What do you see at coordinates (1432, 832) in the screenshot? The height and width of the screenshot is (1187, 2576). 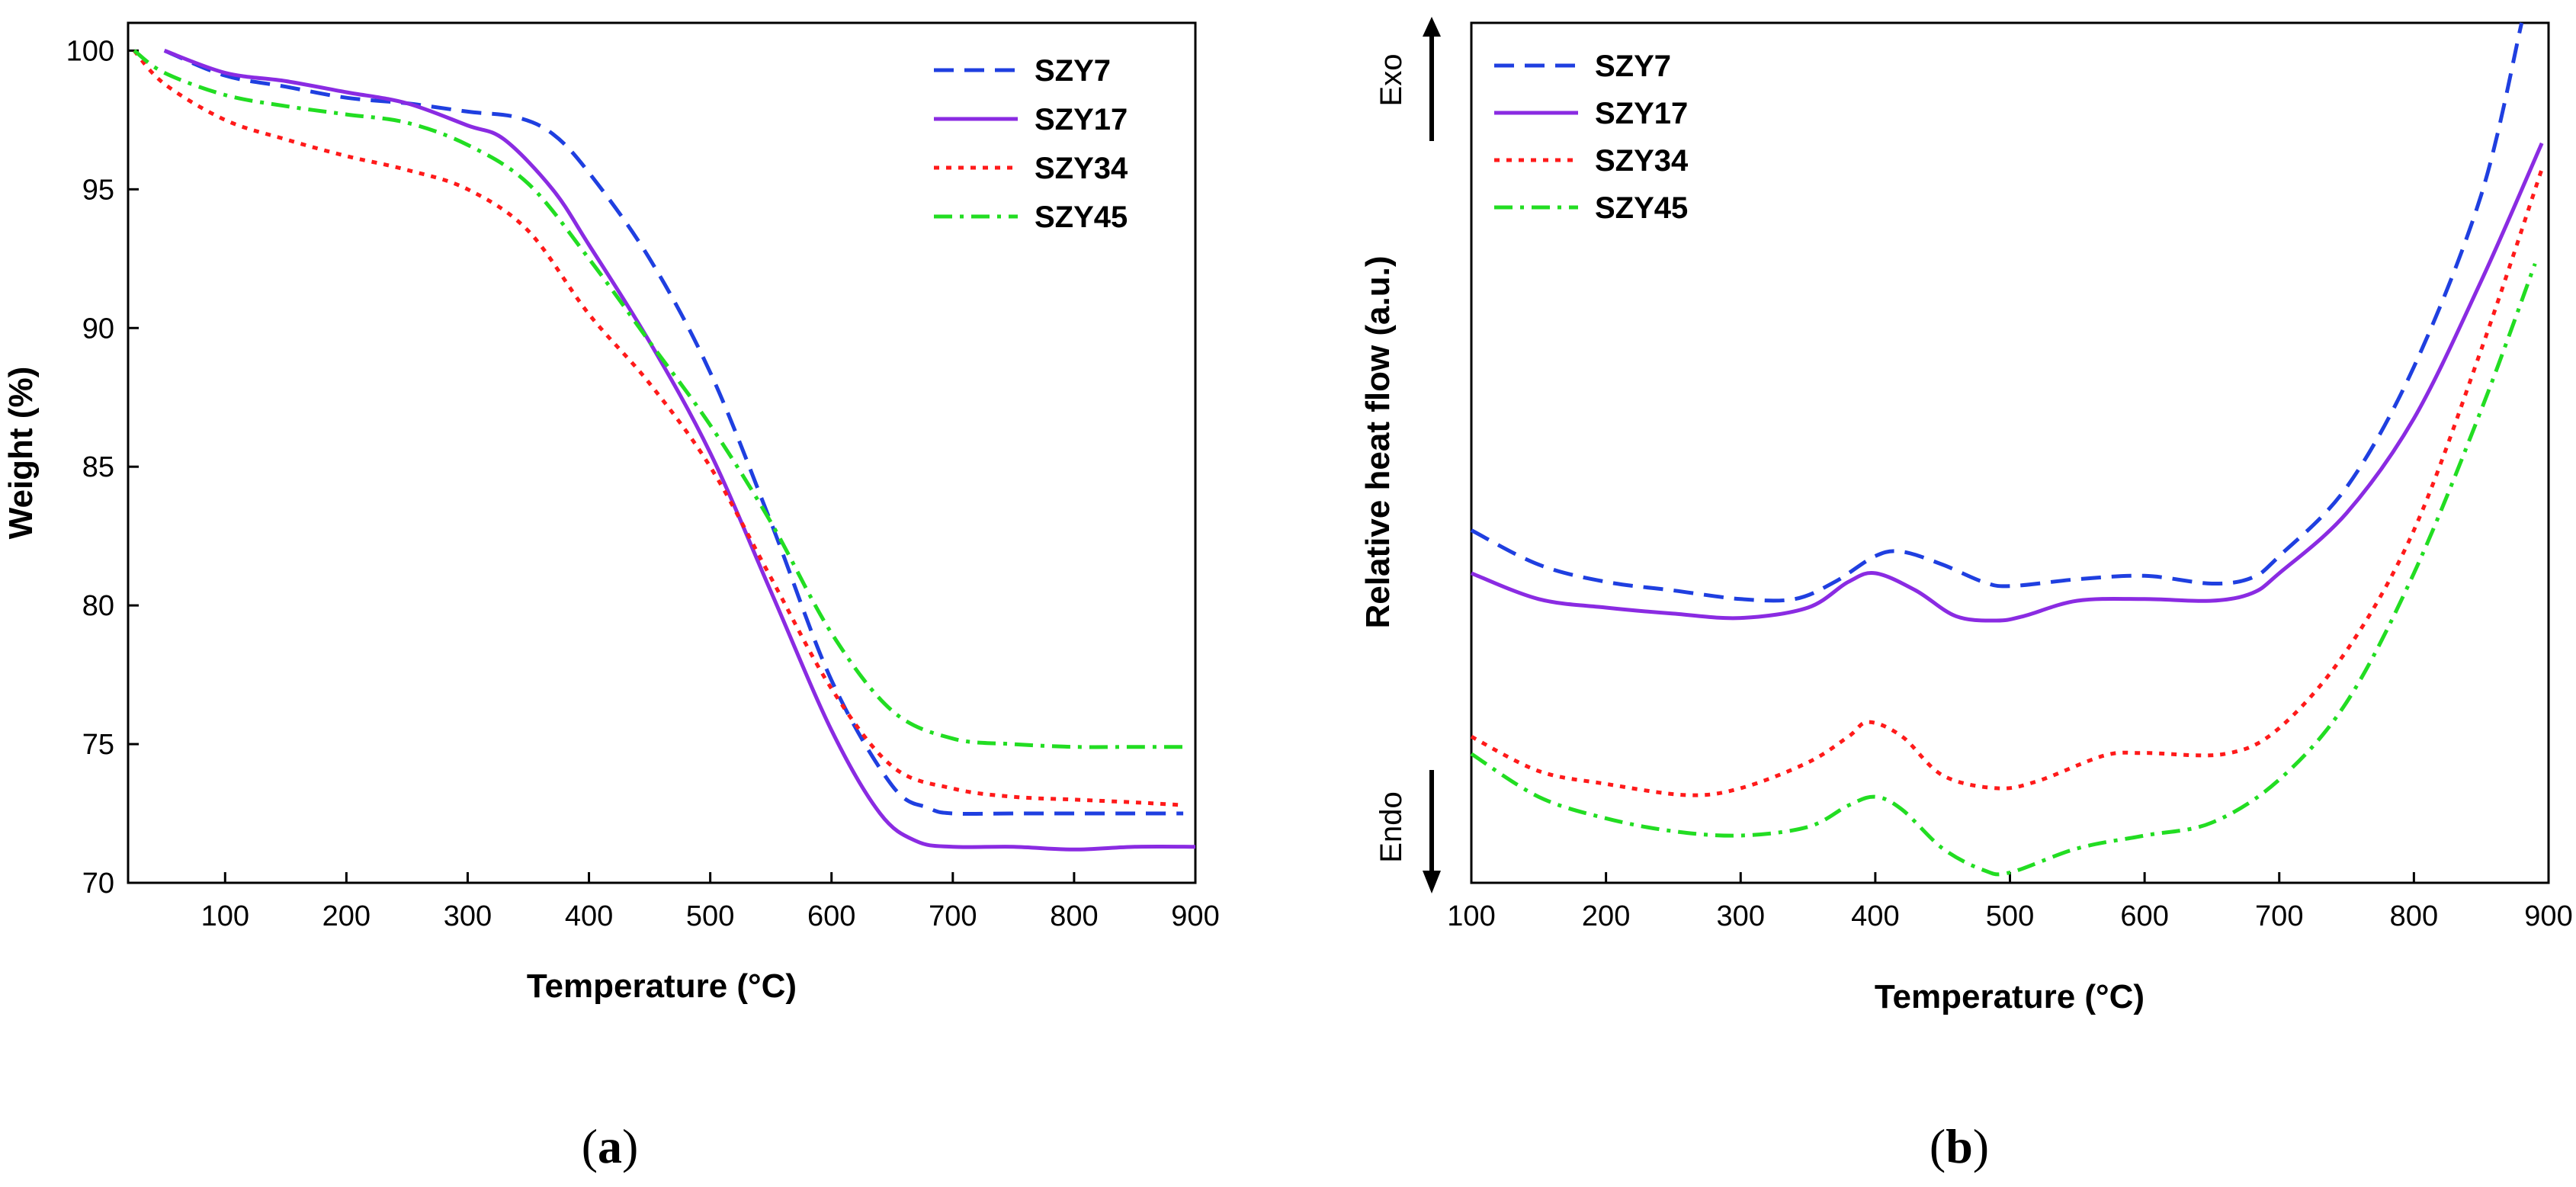 I see `endo-arrow` at bounding box center [1432, 832].